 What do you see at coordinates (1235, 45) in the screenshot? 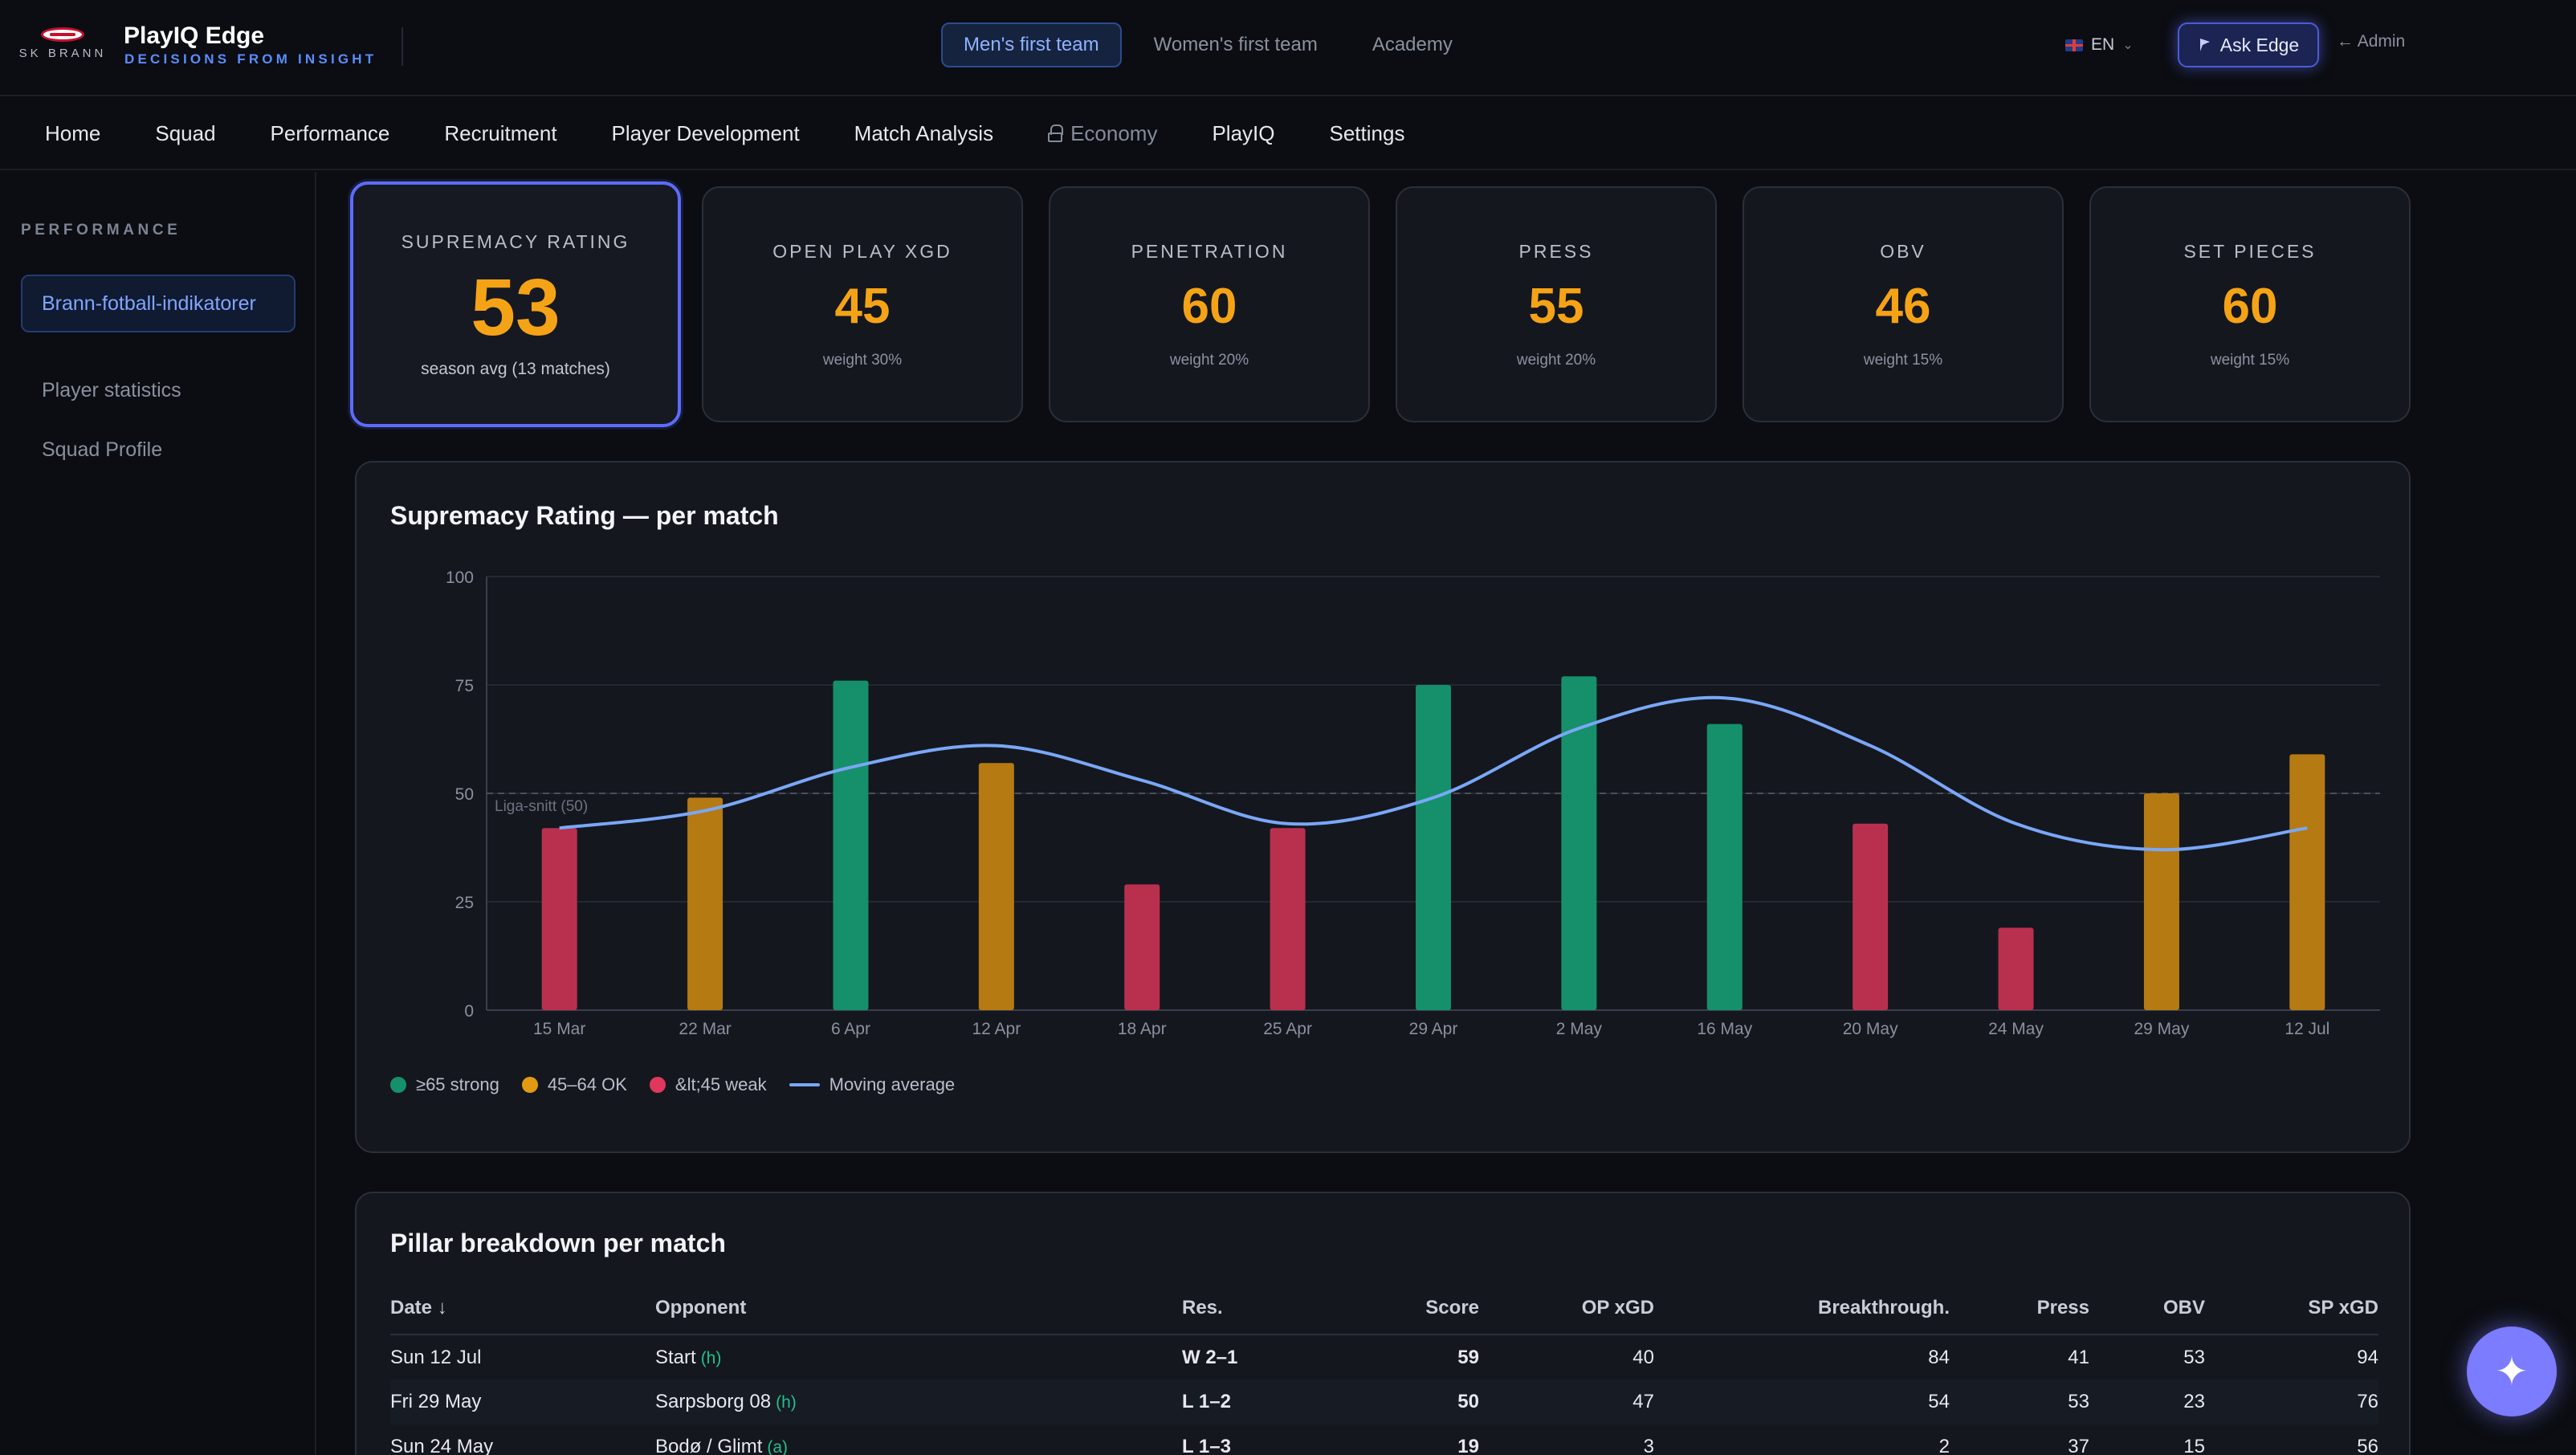
I see `tab-womens-first-team: Women's first team` at bounding box center [1235, 45].